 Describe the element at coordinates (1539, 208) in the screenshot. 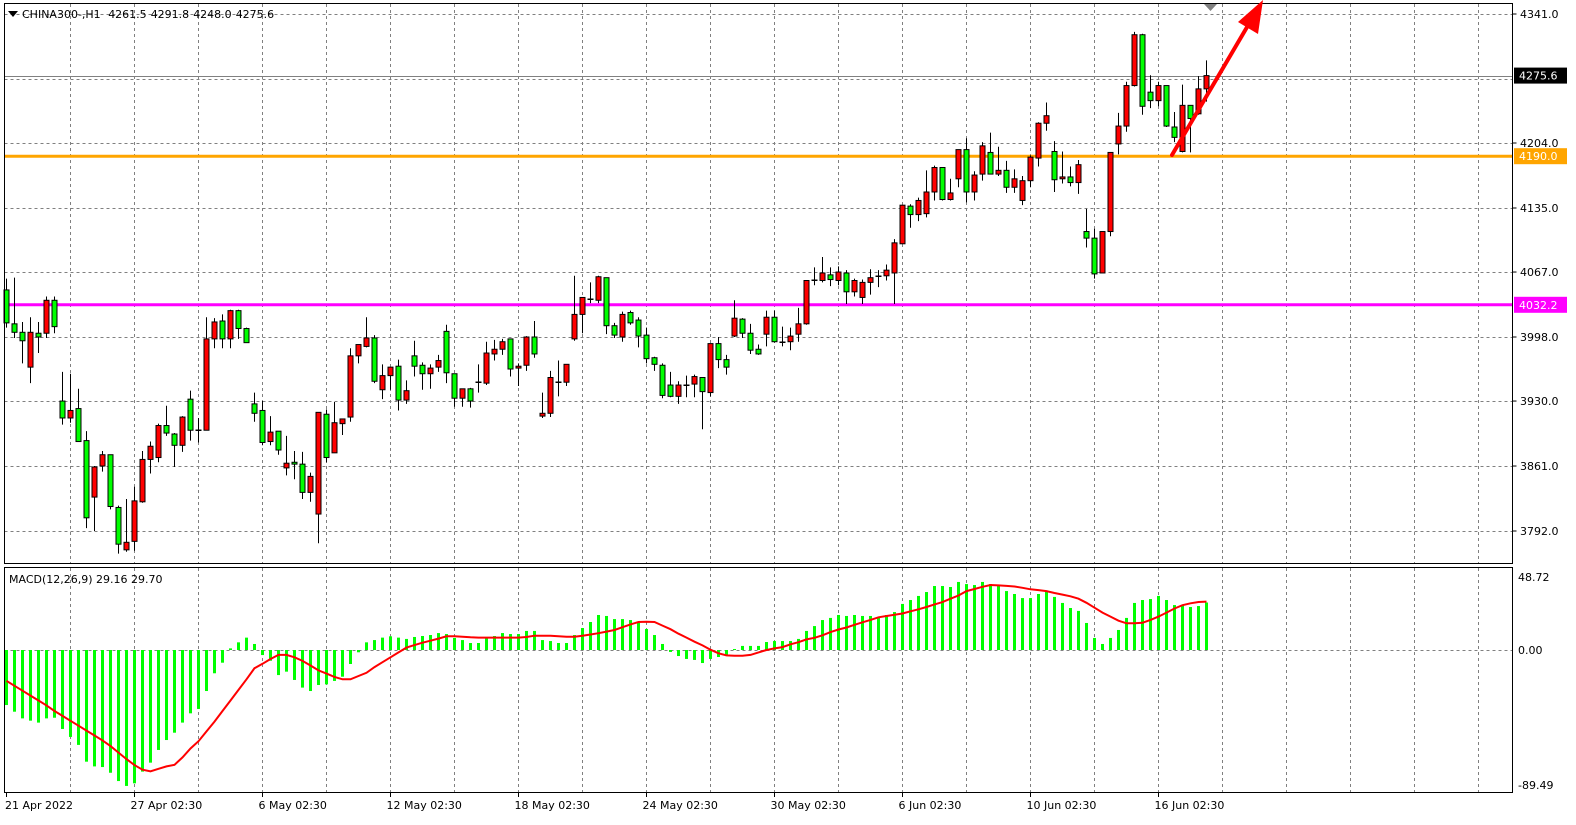

I see `price-axis-label: 4135.0` at that location.